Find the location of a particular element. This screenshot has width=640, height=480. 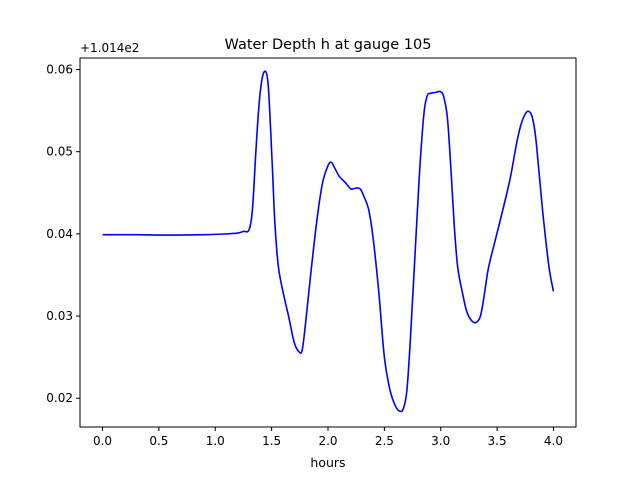

x-tick-label: 1.0 is located at coordinates (215, 441).